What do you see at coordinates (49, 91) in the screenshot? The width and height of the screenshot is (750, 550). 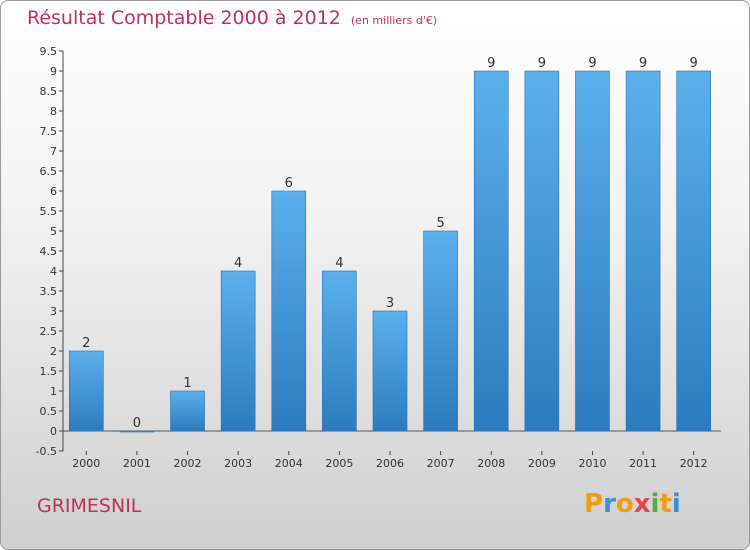 I see `y-tick-label: 8.5` at bounding box center [49, 91].